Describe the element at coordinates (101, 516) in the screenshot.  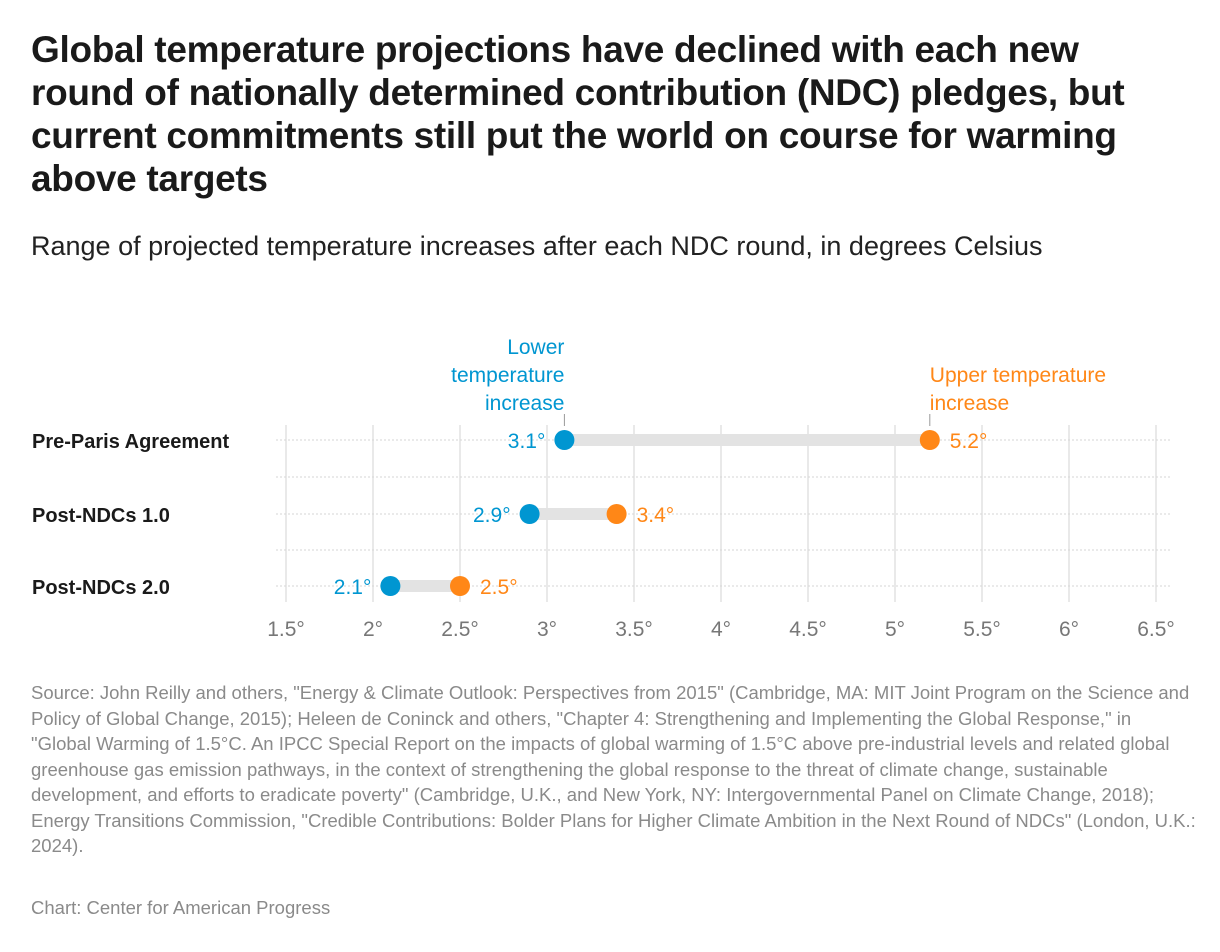
I see `category-label: Post-NDCs 1.0` at that location.